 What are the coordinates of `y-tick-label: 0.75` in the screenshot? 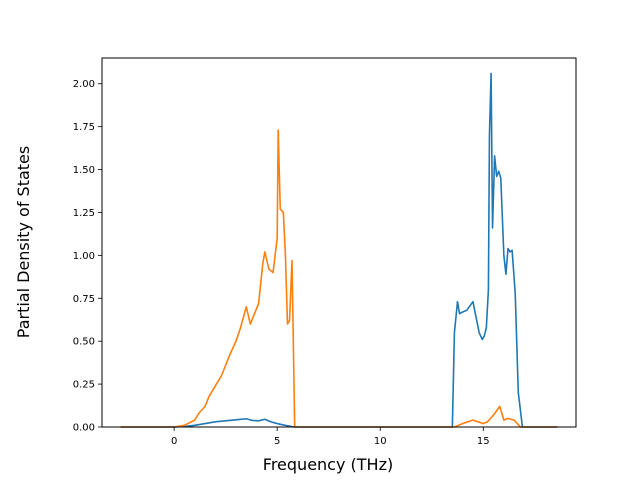 It's located at (84, 299).